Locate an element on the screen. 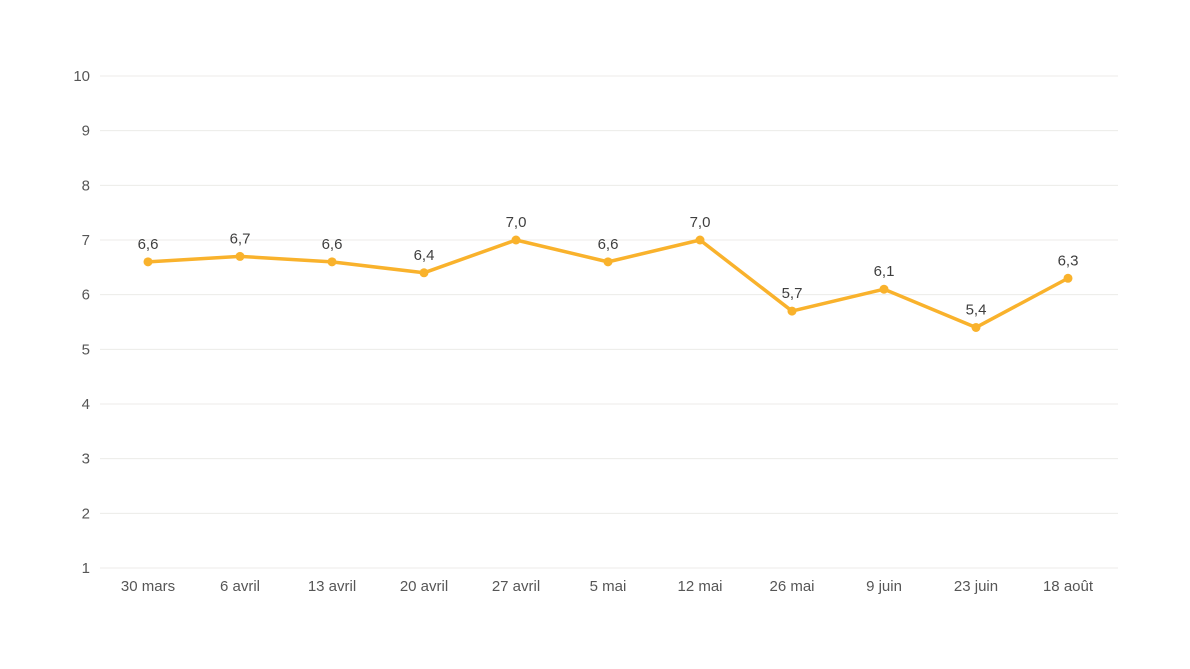 This screenshot has width=1190, height=669. data-point-label: 5,7 is located at coordinates (792, 293).